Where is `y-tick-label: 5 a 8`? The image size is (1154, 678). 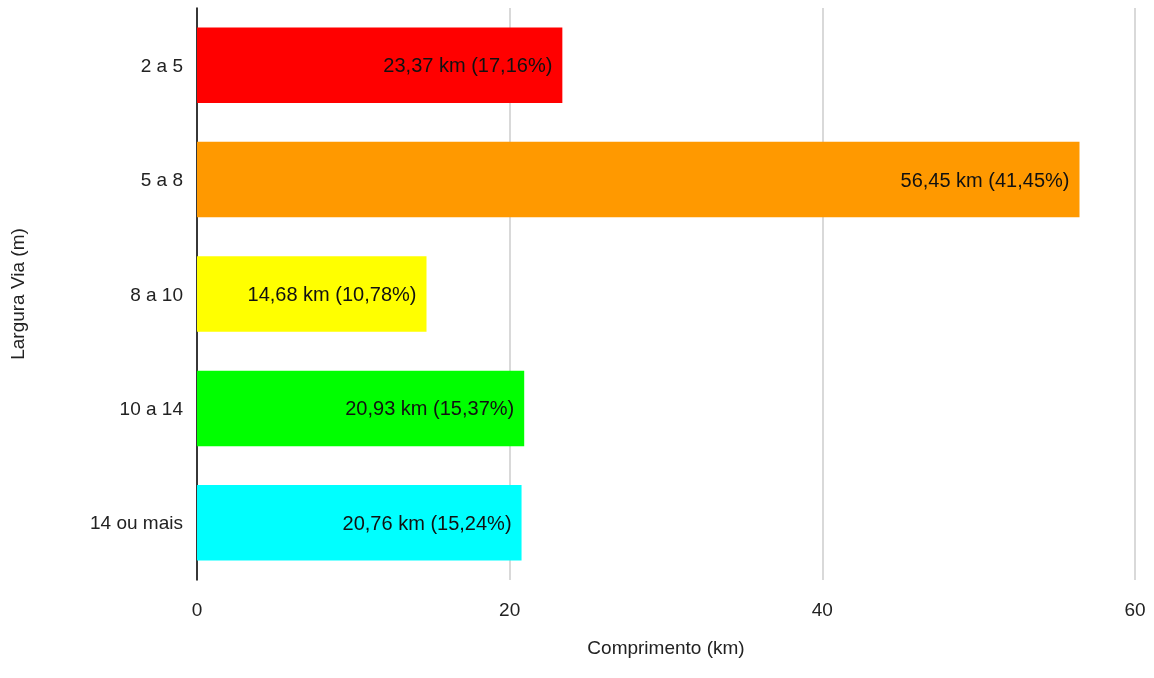 y-tick-label: 5 a 8 is located at coordinates (161, 180).